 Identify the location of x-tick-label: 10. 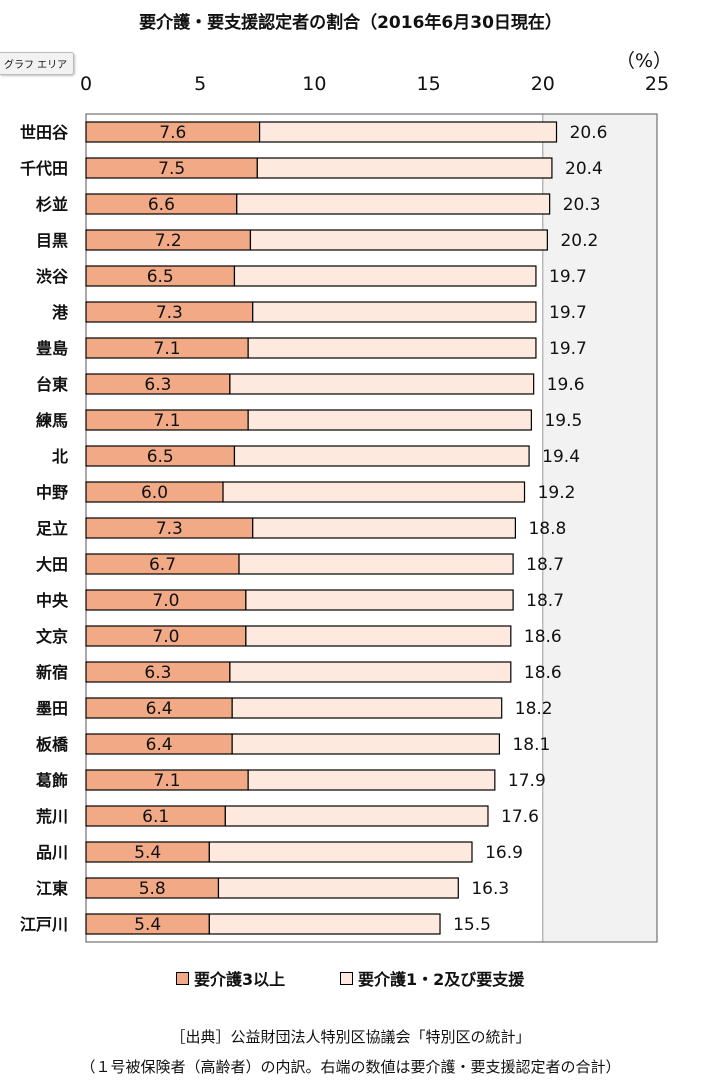
(314, 84).